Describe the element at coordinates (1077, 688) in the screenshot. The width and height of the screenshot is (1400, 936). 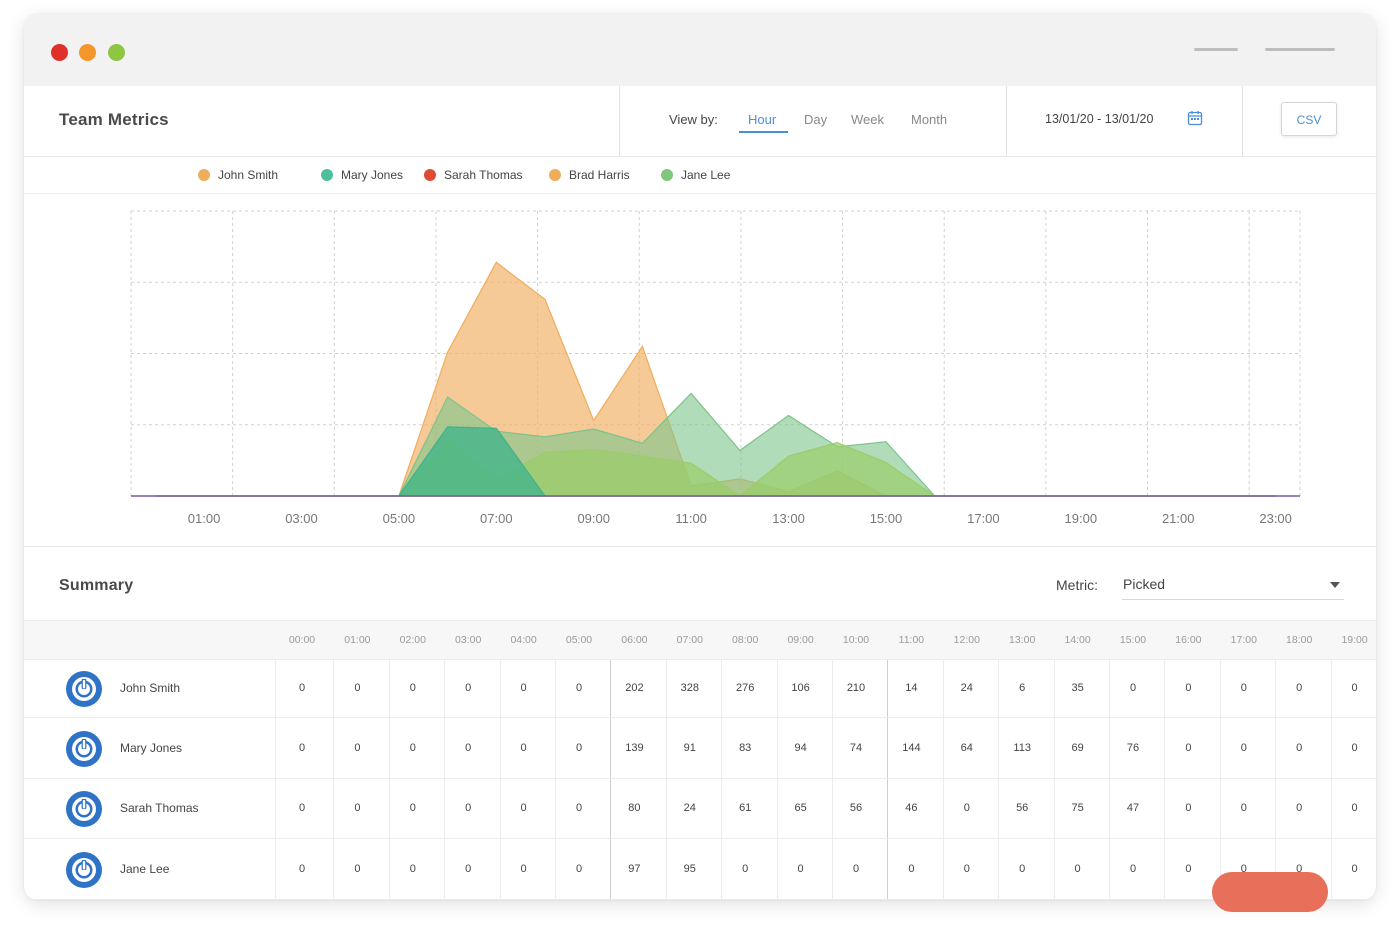
I see `table-cell: 35` at that location.